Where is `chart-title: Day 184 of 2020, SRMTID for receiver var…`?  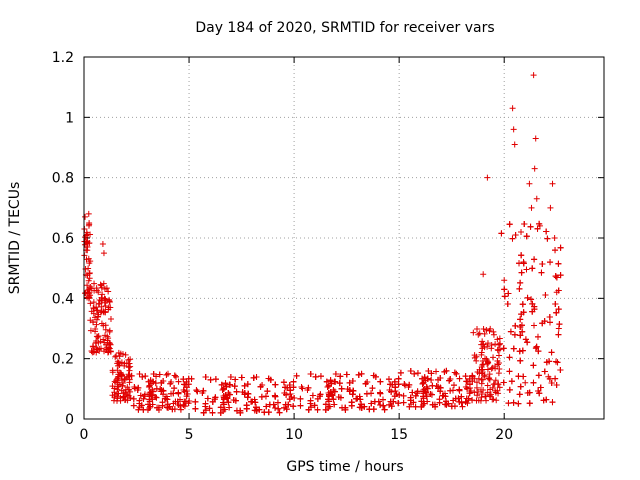 chart-title: Day 184 of 2020, SRMTID for receiver var… is located at coordinates (344, 28).